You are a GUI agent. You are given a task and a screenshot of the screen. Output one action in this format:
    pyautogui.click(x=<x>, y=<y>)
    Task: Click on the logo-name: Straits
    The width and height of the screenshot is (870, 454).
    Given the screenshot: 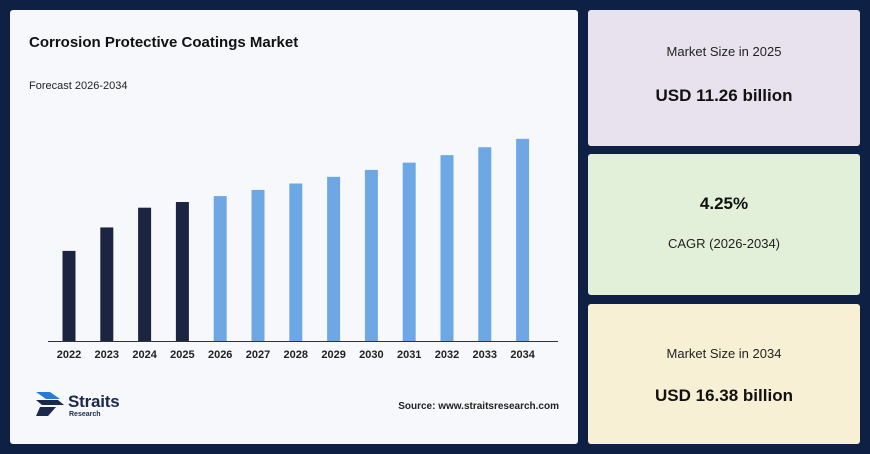 What is the action you would take?
    pyautogui.click(x=94, y=401)
    